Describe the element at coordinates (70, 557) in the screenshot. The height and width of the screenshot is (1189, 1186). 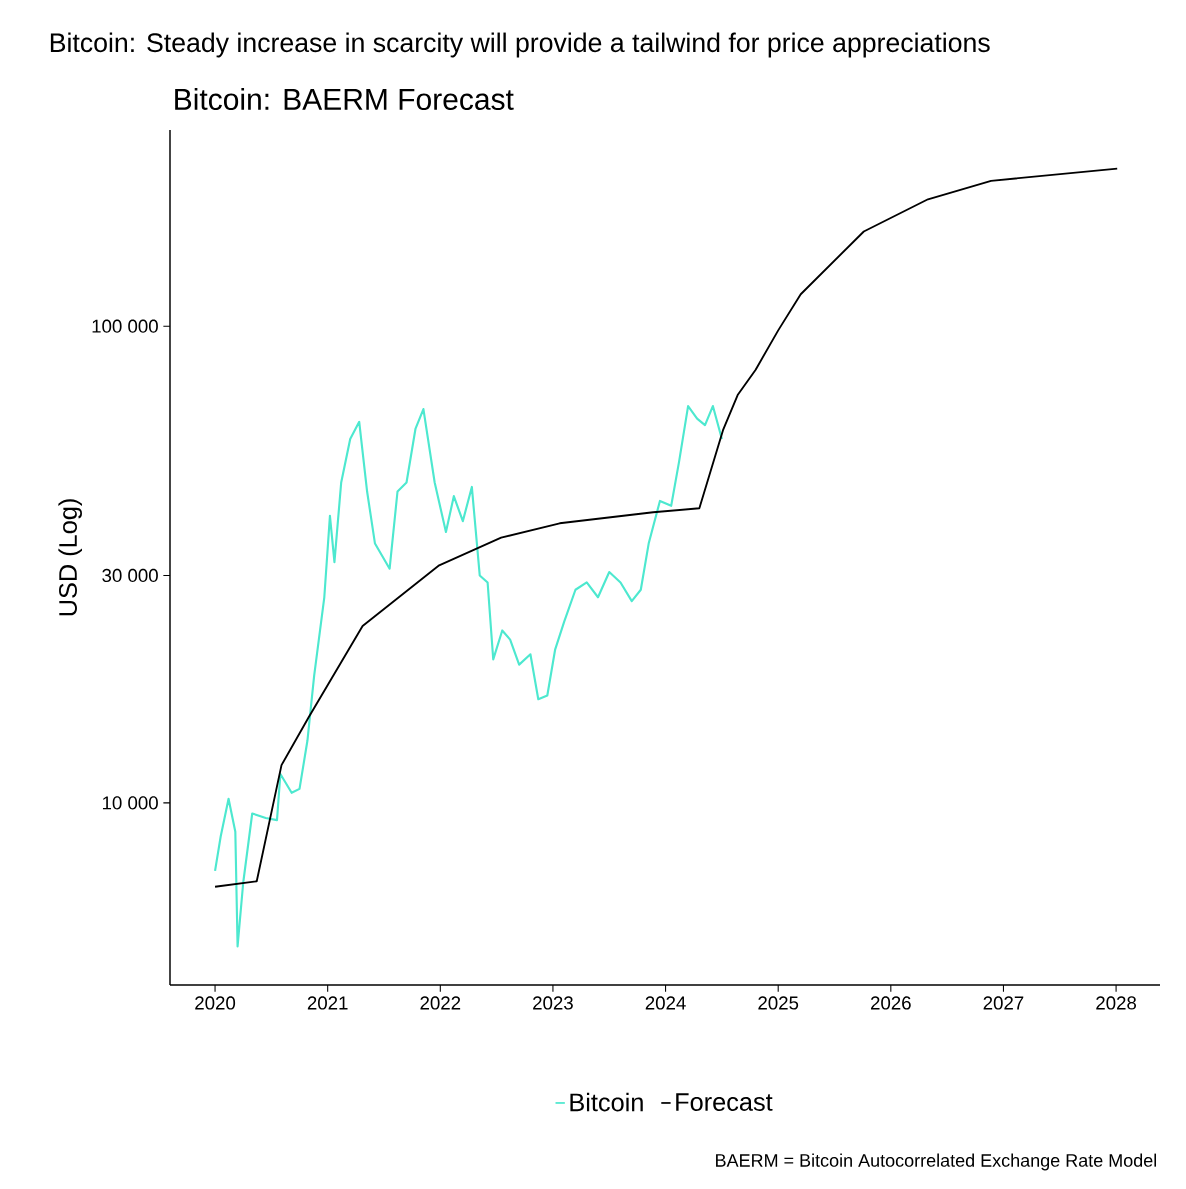
I see `y-axis-title: USD (Log)` at that location.